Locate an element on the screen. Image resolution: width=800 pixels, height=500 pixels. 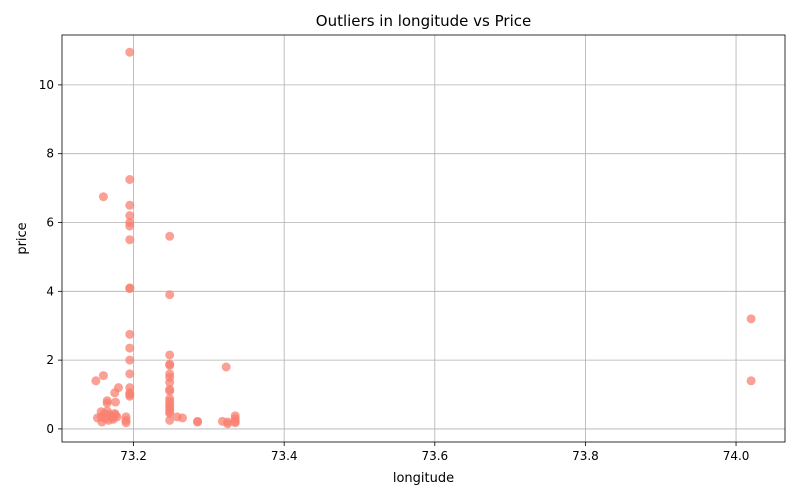
x-tick-label: 73.8 is located at coordinates (585, 456).